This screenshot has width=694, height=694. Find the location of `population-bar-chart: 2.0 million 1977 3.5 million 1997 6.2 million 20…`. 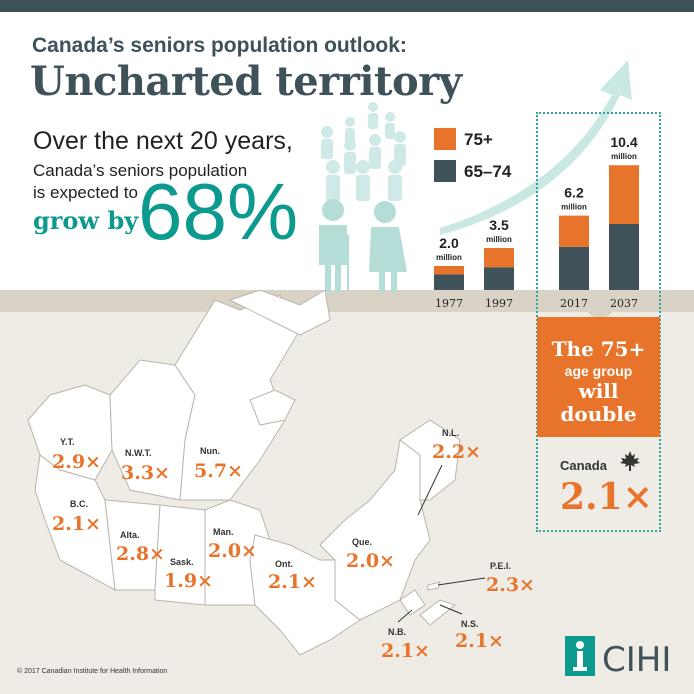

population-bar-chart: 2.0 million 1977 3.5 million 1997 6.2 million 20… is located at coordinates (536, 222).